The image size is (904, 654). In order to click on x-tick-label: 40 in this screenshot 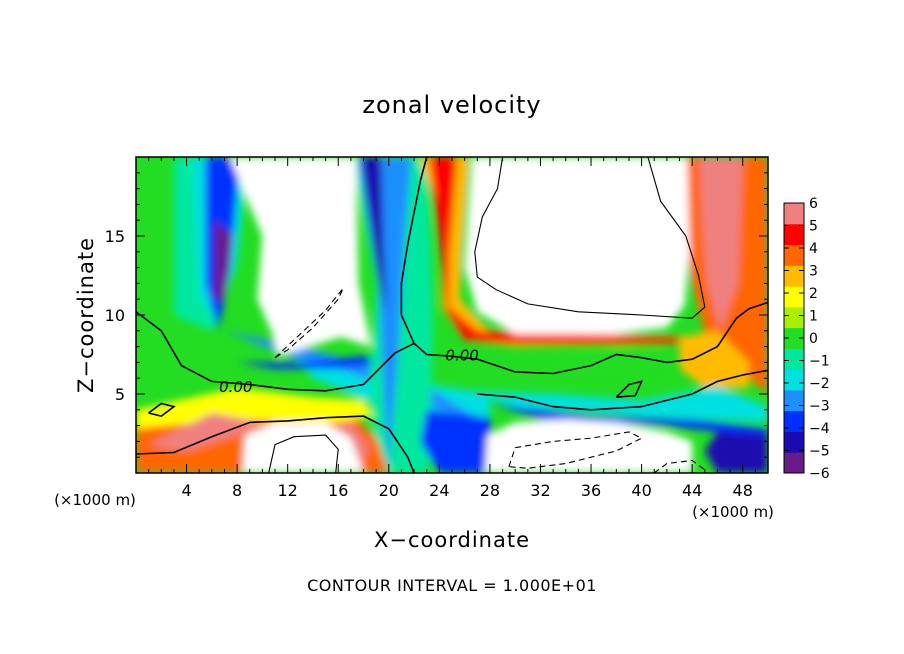, I will do `click(641, 490)`.